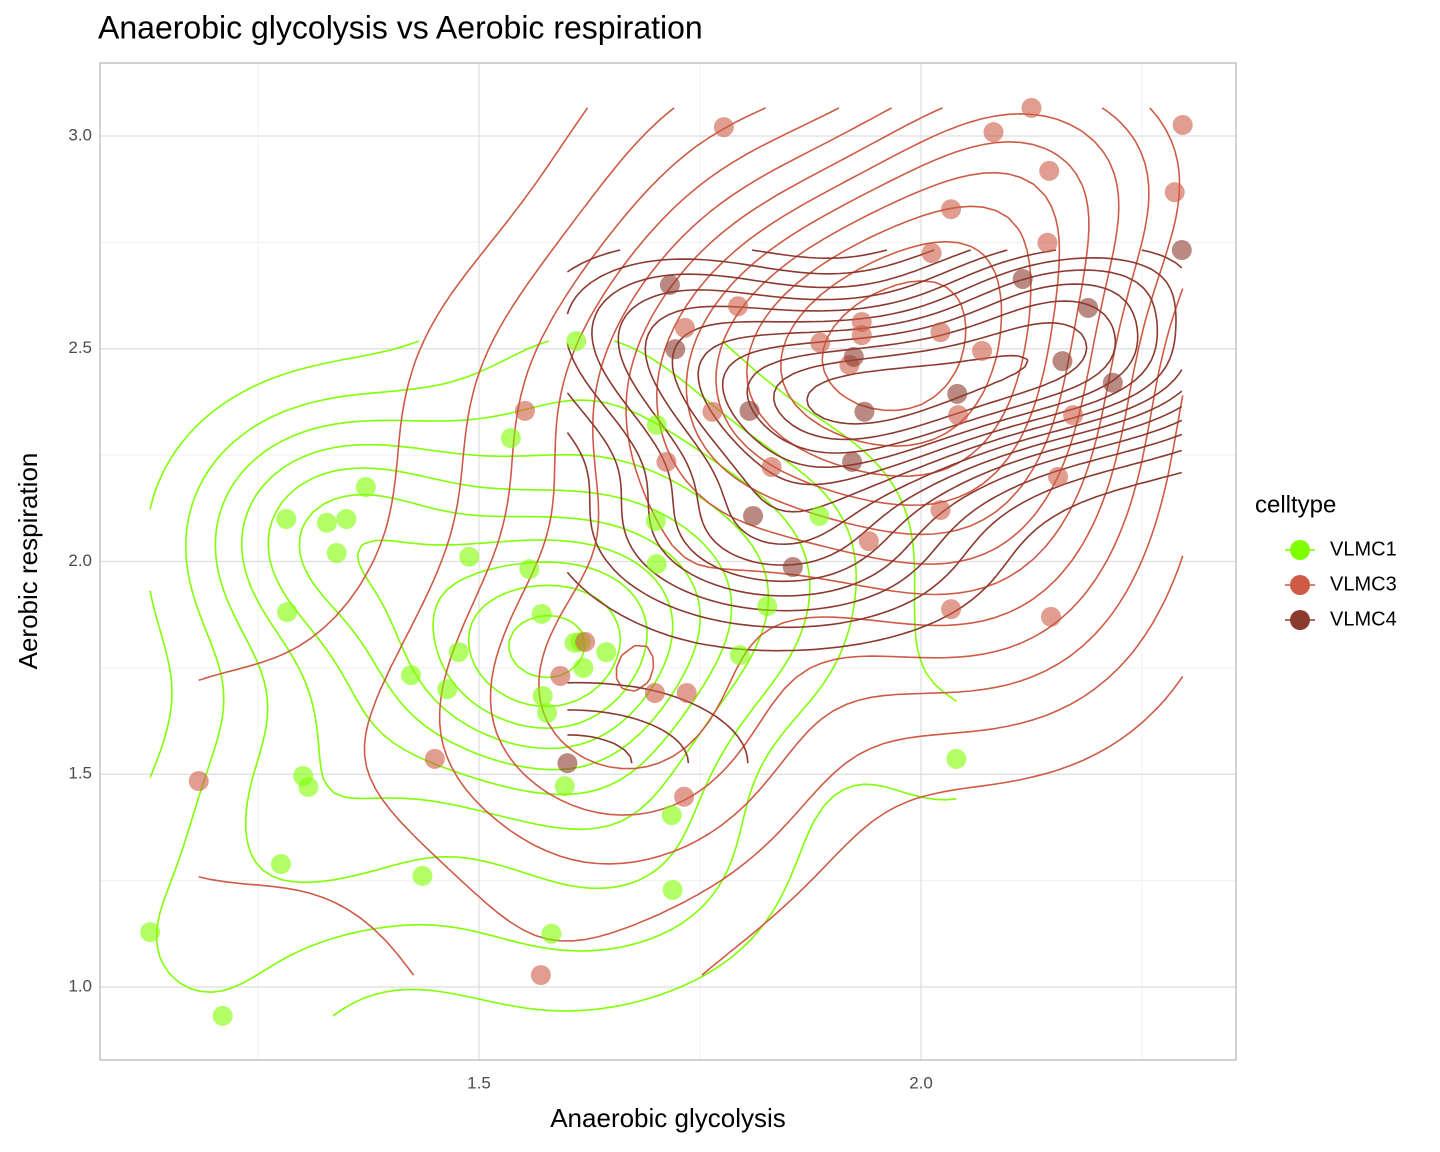 This screenshot has height=1152, width=1440. Describe the element at coordinates (1363, 584) in the screenshot. I see `legend-label: VLMC3` at that location.